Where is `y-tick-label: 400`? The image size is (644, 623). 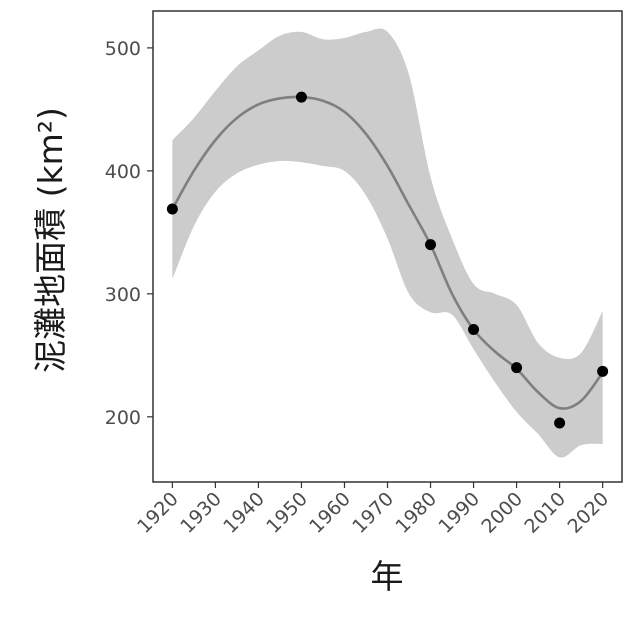
y-tick-label: 400 is located at coordinates (123, 172).